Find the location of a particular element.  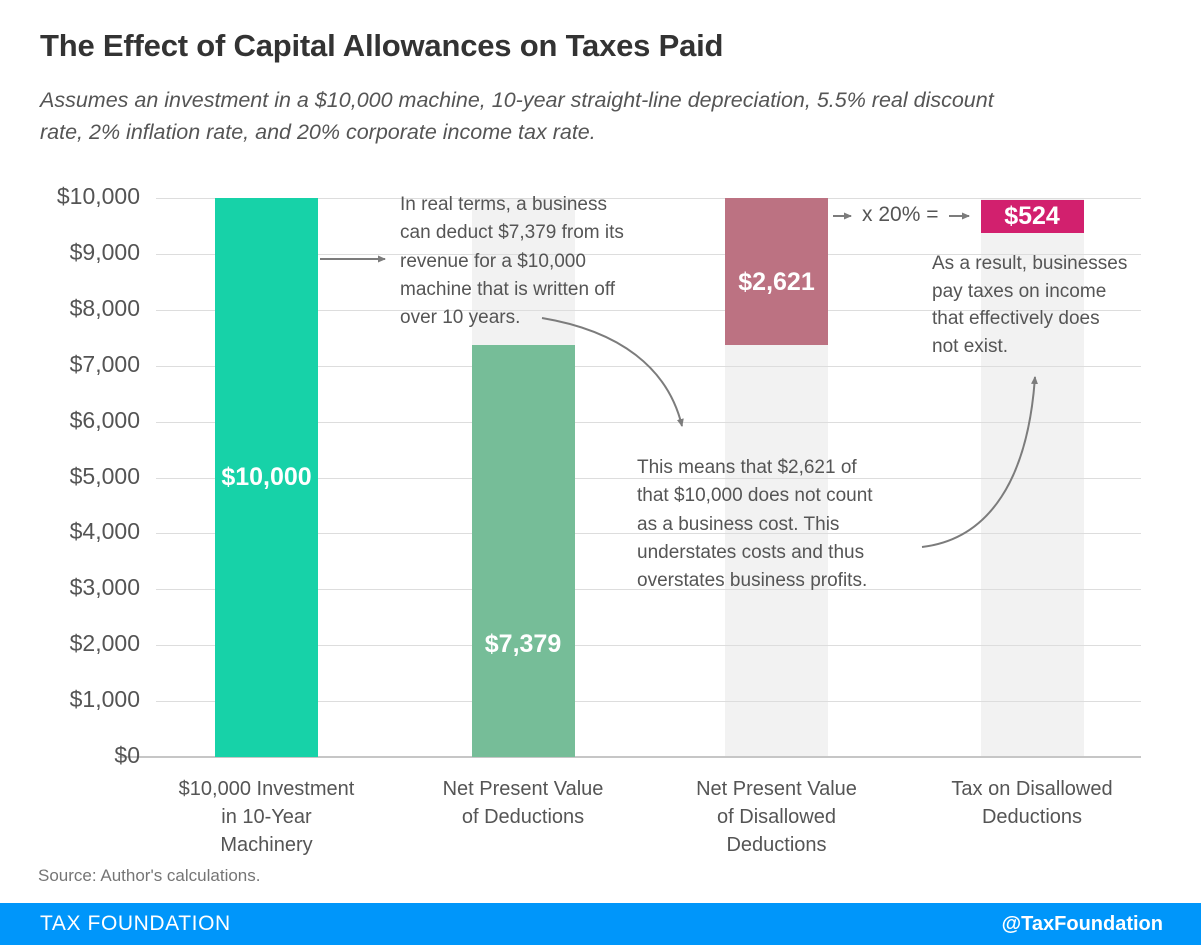

x-category-label: Tax on Disallowed Deductions is located at coordinates (1032, 803).